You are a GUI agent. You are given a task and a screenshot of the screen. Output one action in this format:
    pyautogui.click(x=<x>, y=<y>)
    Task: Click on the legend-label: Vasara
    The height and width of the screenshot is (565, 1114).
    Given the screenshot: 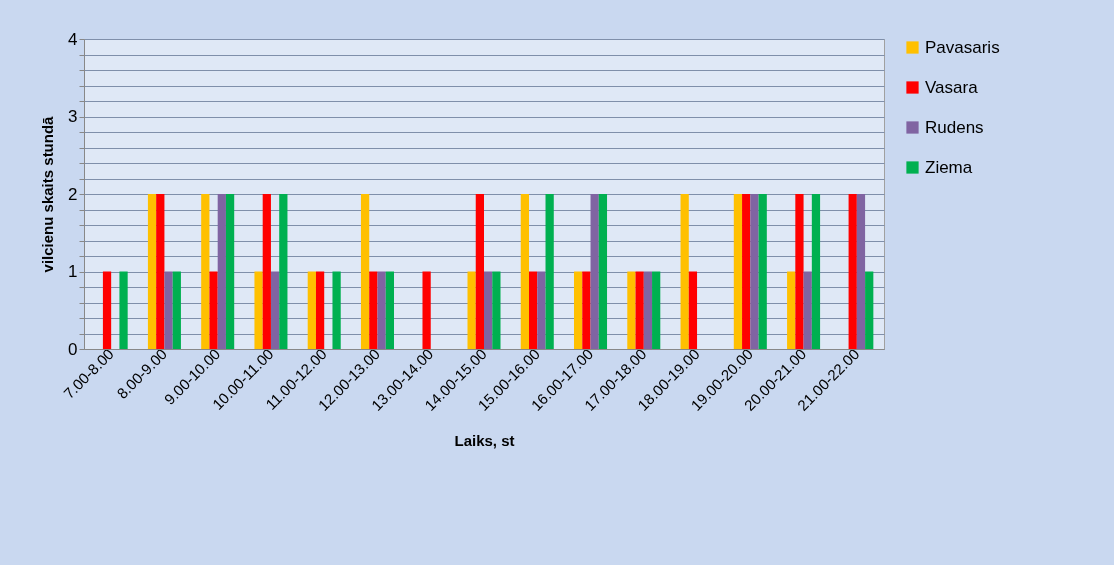 What is the action you would take?
    pyautogui.click(x=952, y=87)
    